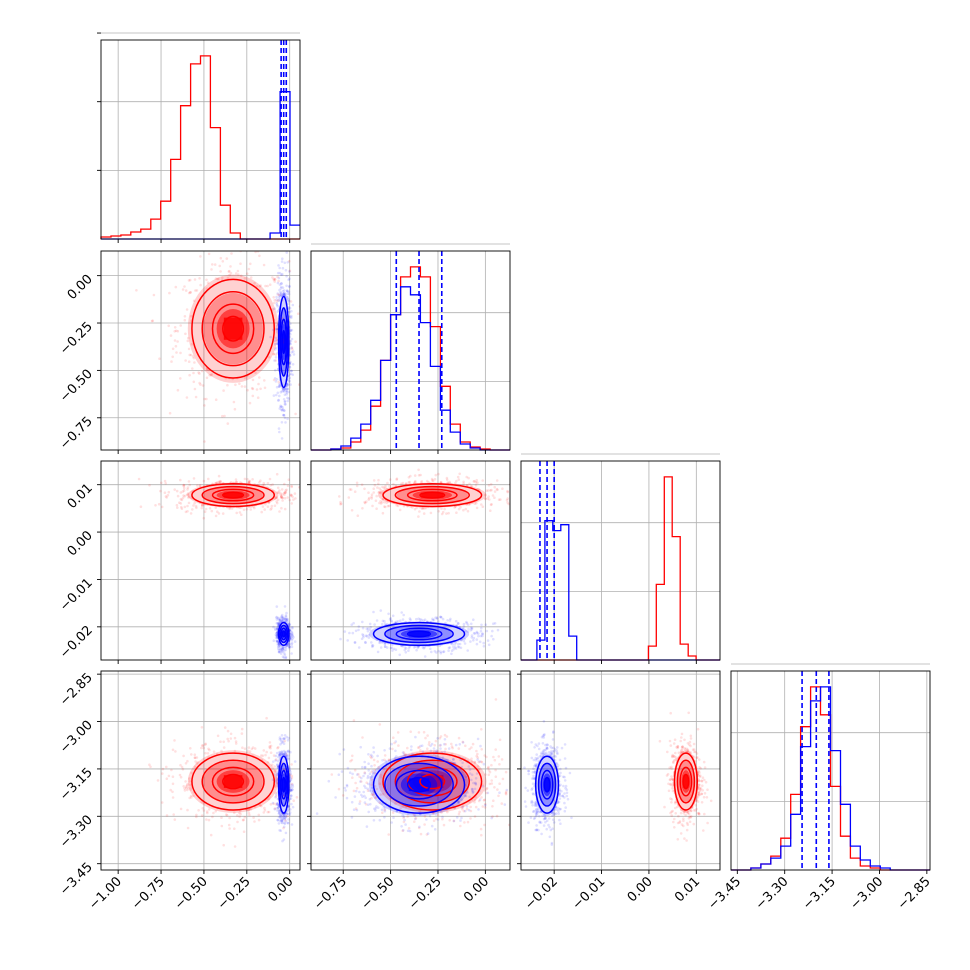 This screenshot has width=970, height=970. Describe the element at coordinates (867, 893) in the screenshot. I see `x-tick-label: −3.00` at that location.